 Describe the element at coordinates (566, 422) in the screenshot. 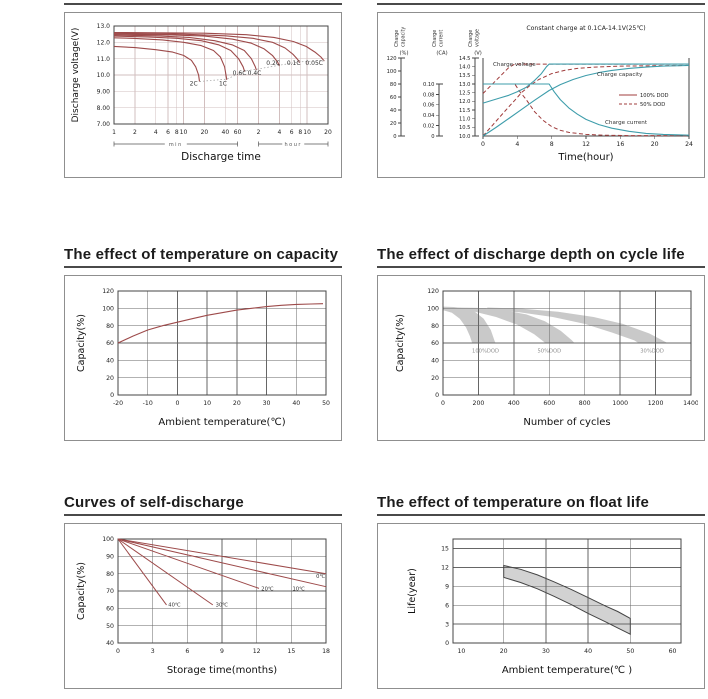

I see `svg-text: Number of cycles` at that location.